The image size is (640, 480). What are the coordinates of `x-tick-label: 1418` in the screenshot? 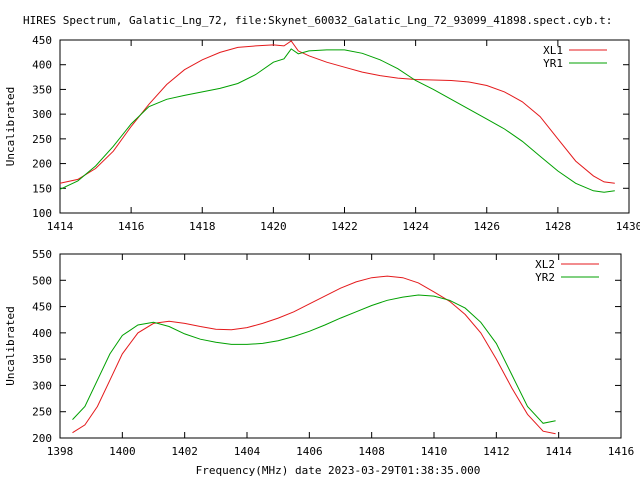 It's located at (202, 226).